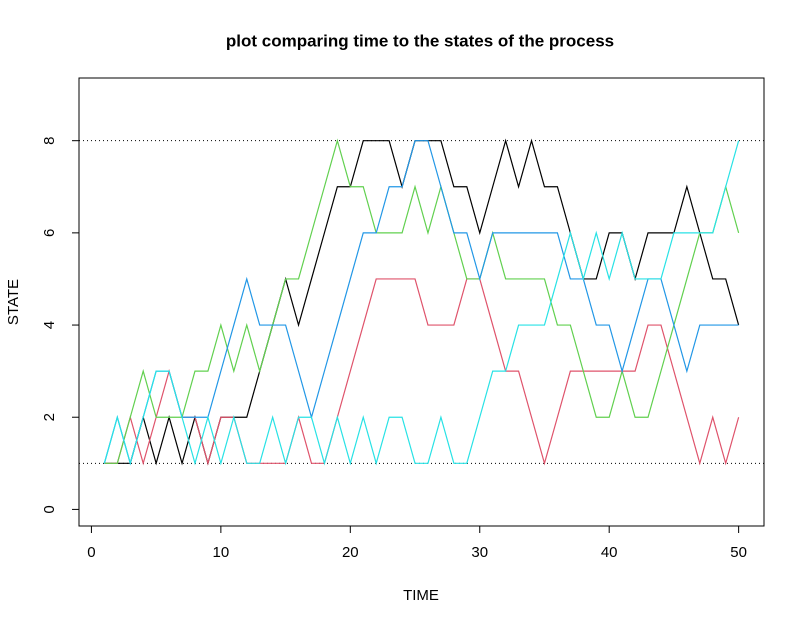 The height and width of the screenshot is (630, 804). Describe the element at coordinates (609, 552) in the screenshot. I see `x-tick-label: 40` at that location.